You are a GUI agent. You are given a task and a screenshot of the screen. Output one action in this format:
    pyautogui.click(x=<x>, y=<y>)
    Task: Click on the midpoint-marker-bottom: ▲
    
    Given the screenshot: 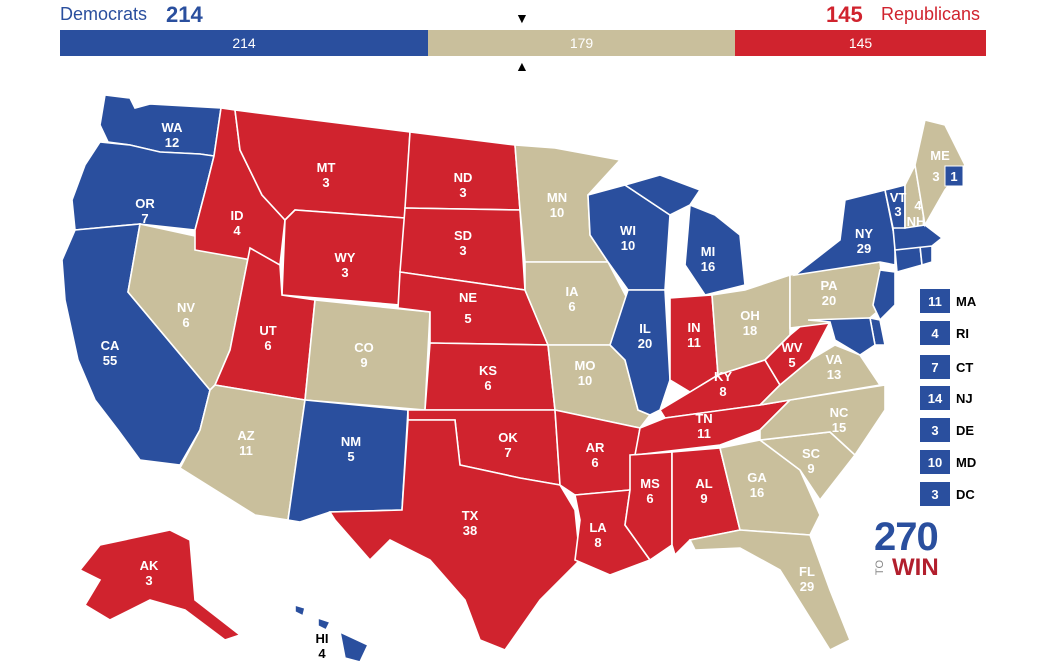 What is the action you would take?
    pyautogui.click(x=522, y=66)
    